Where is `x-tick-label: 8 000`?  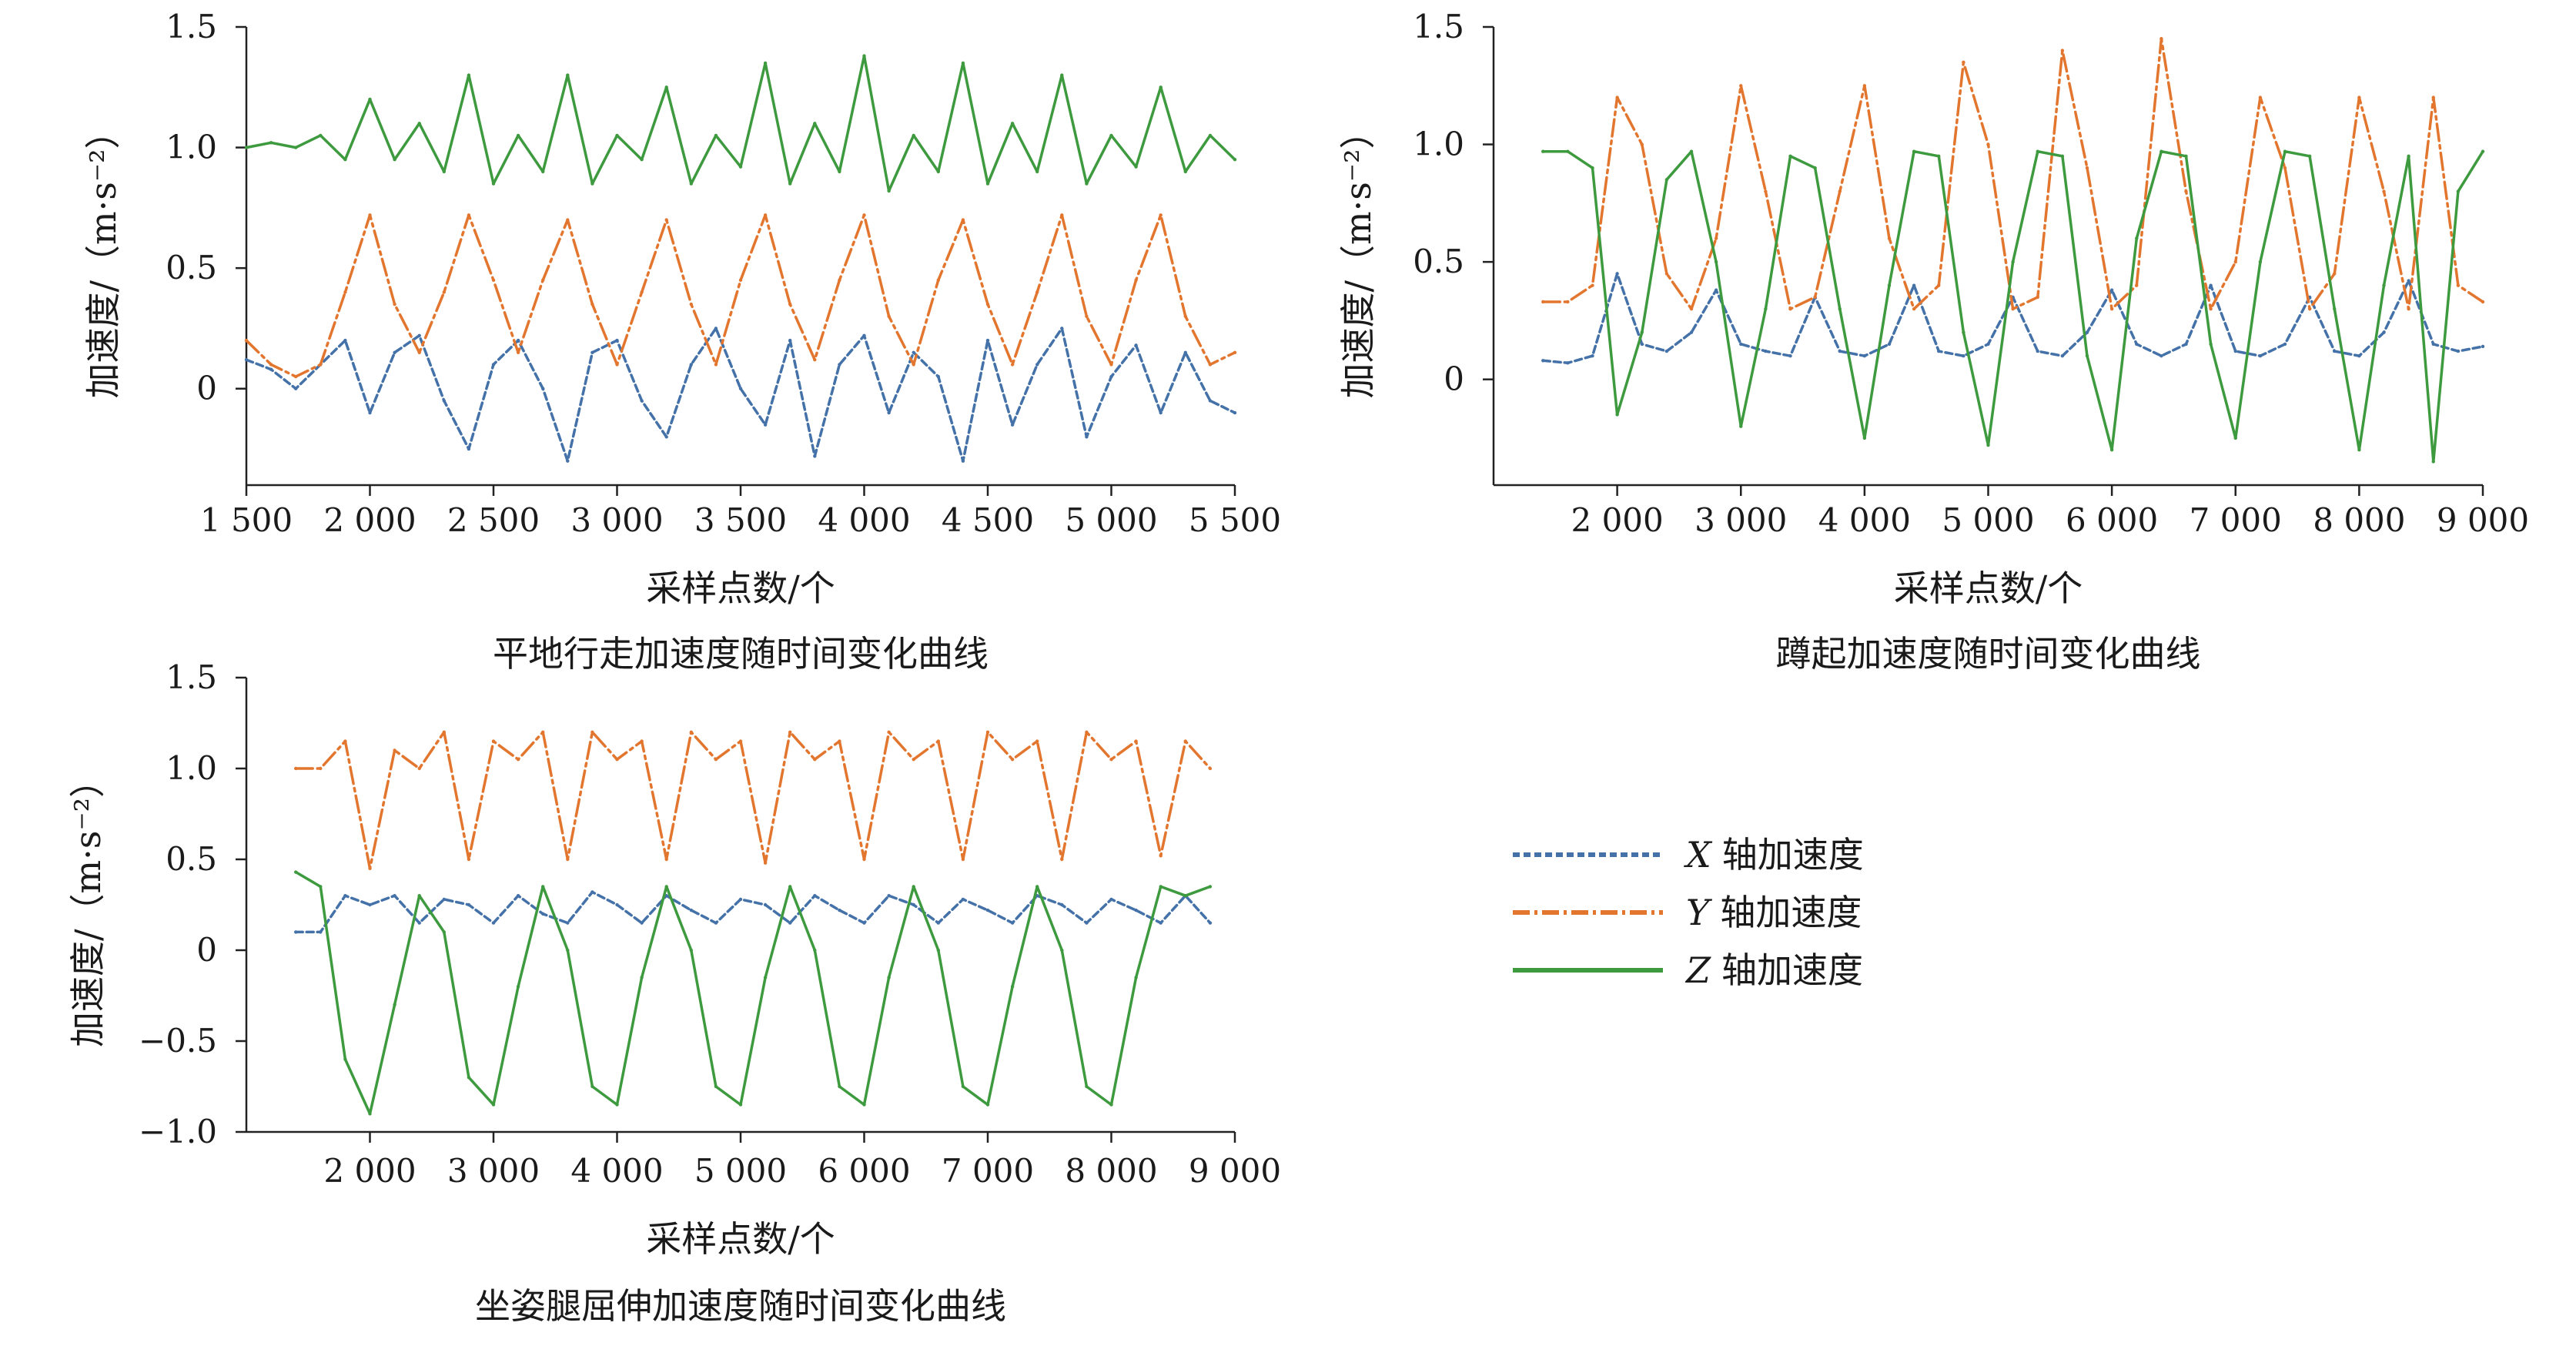
x-tick-label: 8 000 is located at coordinates (1111, 1171).